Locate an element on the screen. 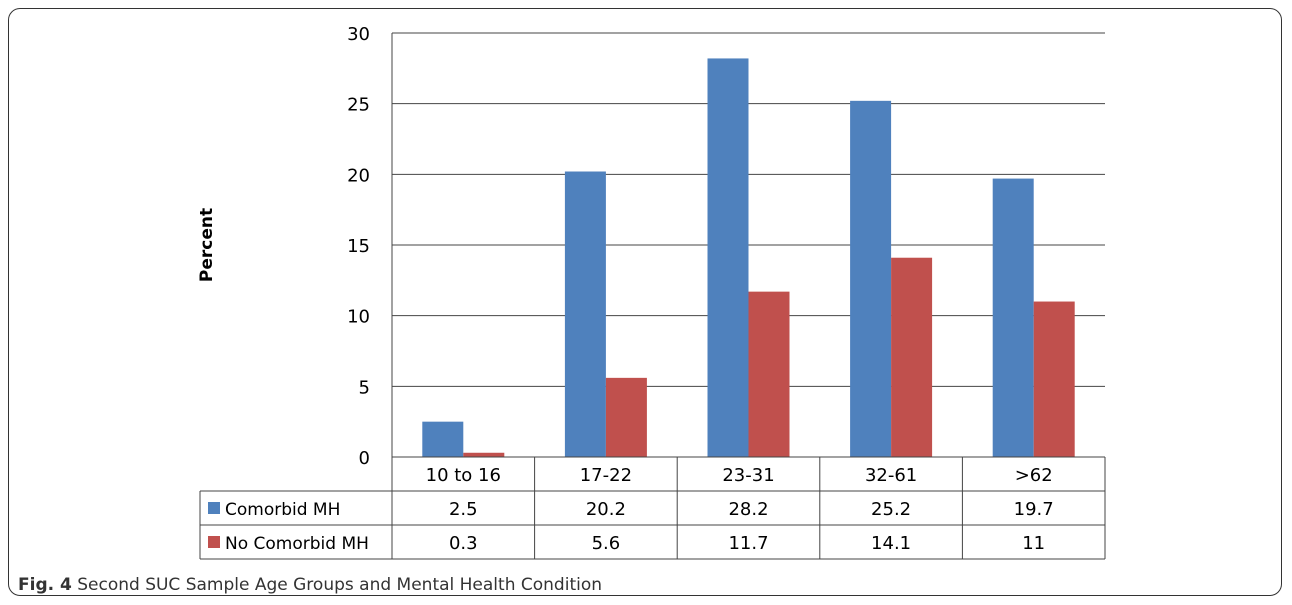  category-label: 17-22 is located at coordinates (606, 475).